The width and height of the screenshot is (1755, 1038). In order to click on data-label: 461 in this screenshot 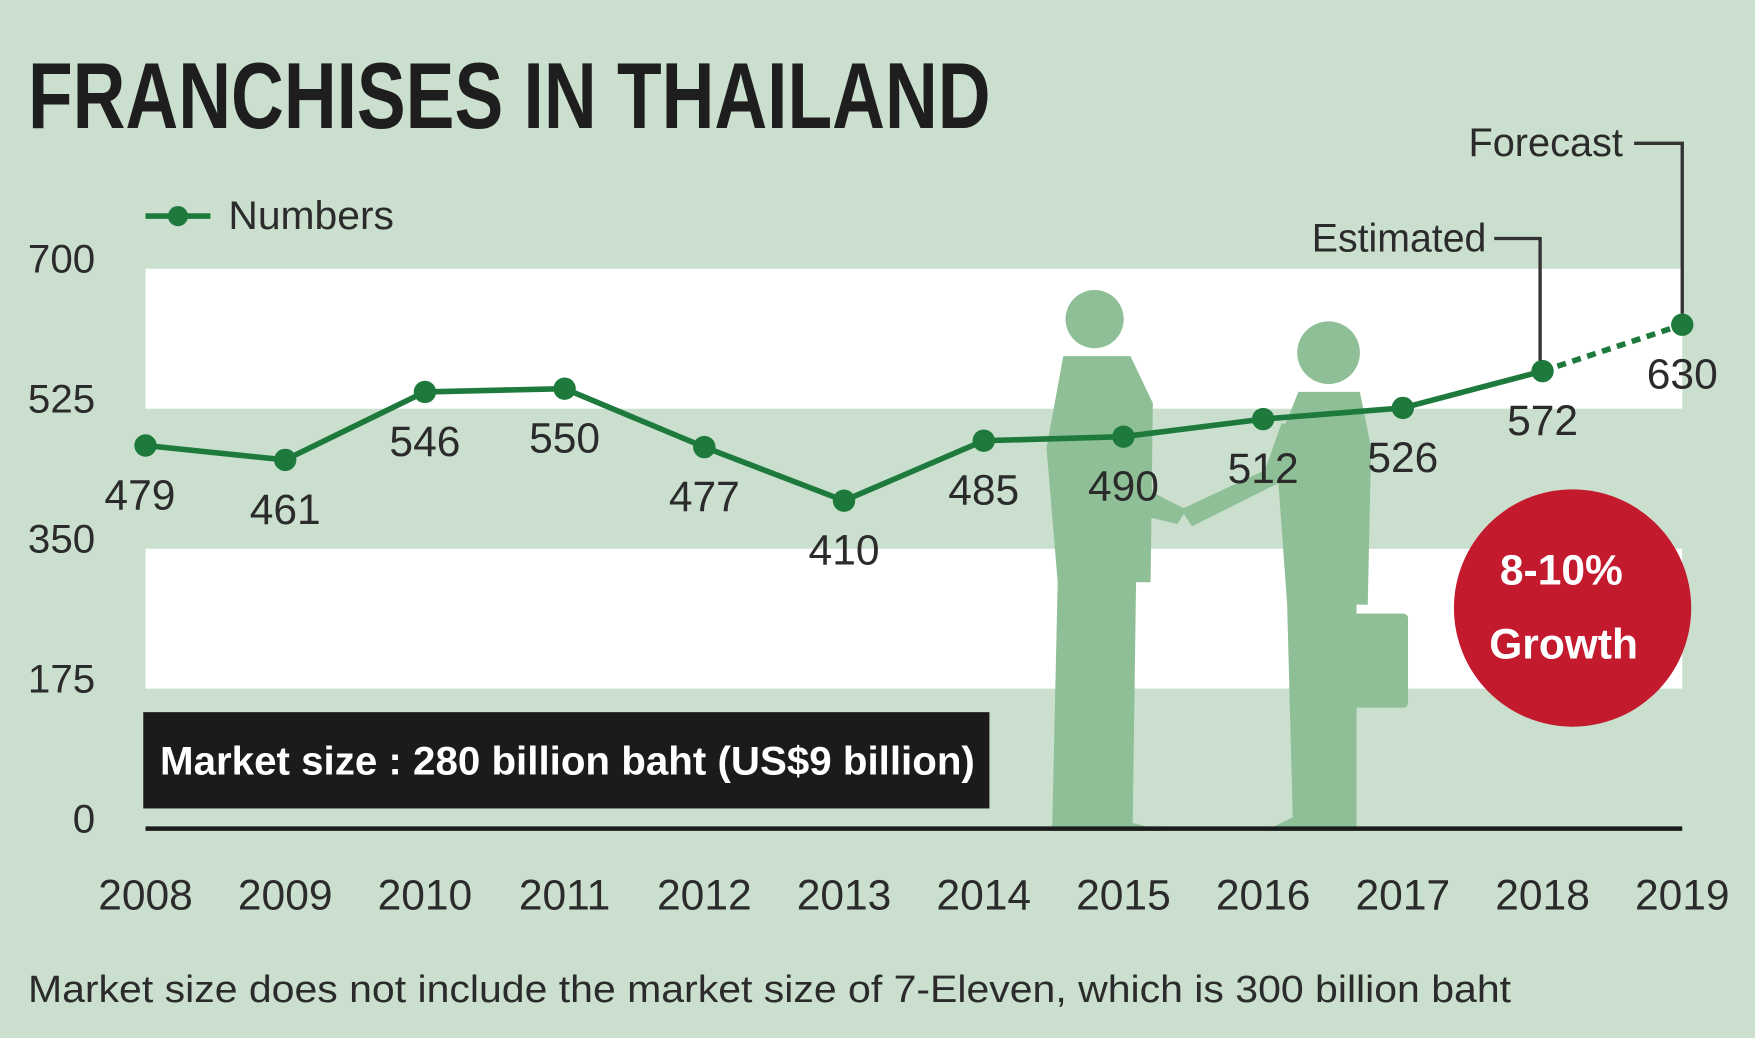, I will do `click(285, 510)`.